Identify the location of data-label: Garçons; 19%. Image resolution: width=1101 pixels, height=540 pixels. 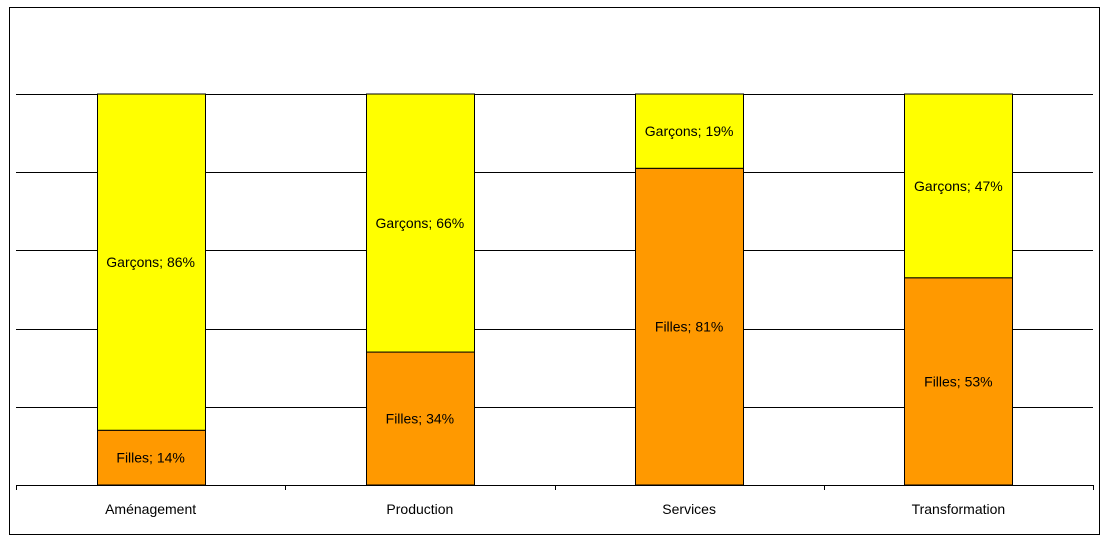
(689, 131).